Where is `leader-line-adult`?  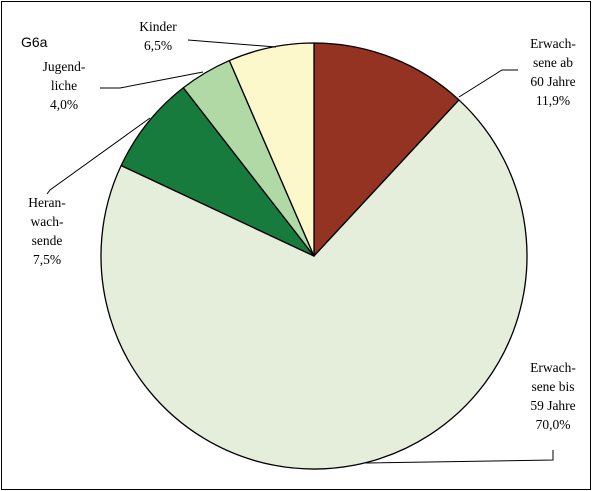
leader-line-adult is located at coordinates (459, 457).